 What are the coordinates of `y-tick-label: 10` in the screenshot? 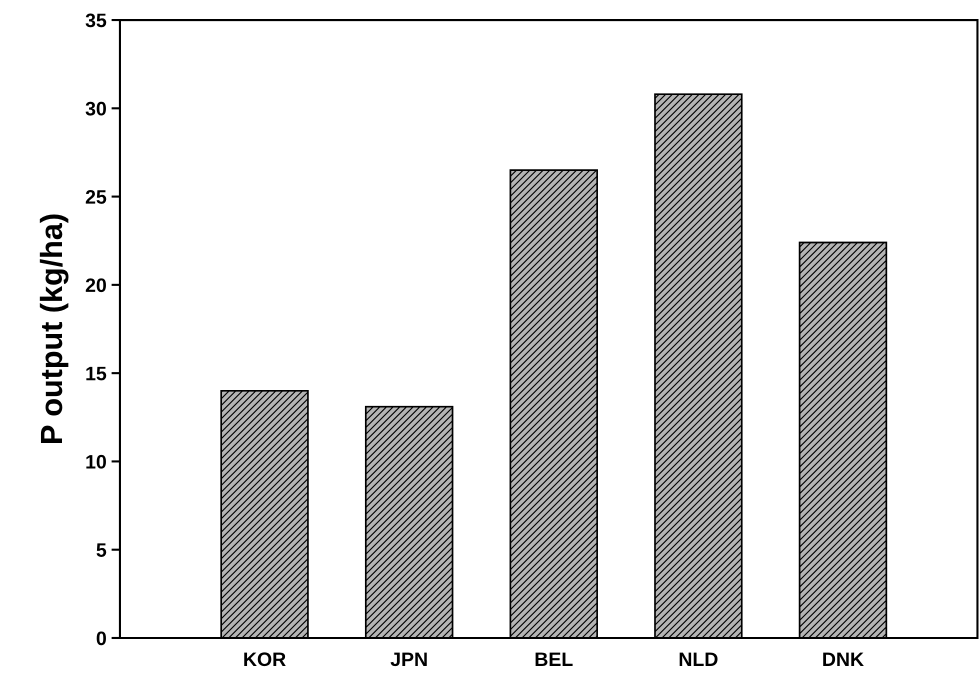 It's located at (96, 461).